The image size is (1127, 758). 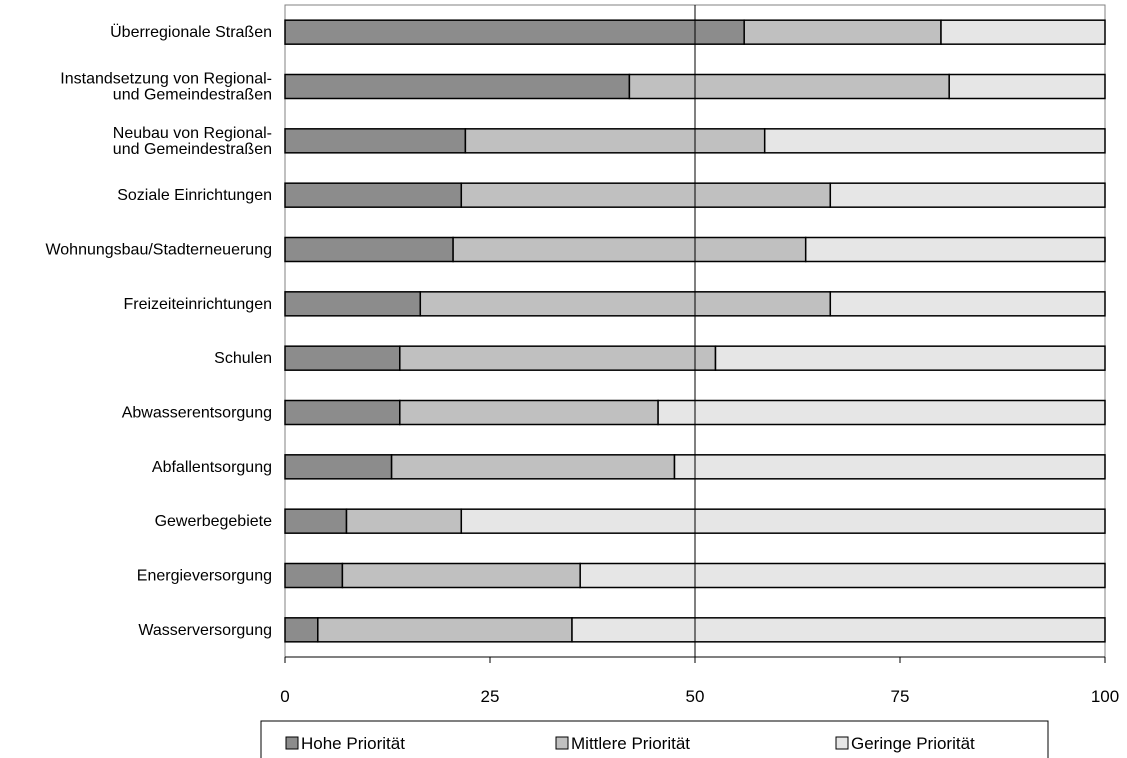 I want to click on legend-label: Hohe Priorität, so click(x=353, y=743).